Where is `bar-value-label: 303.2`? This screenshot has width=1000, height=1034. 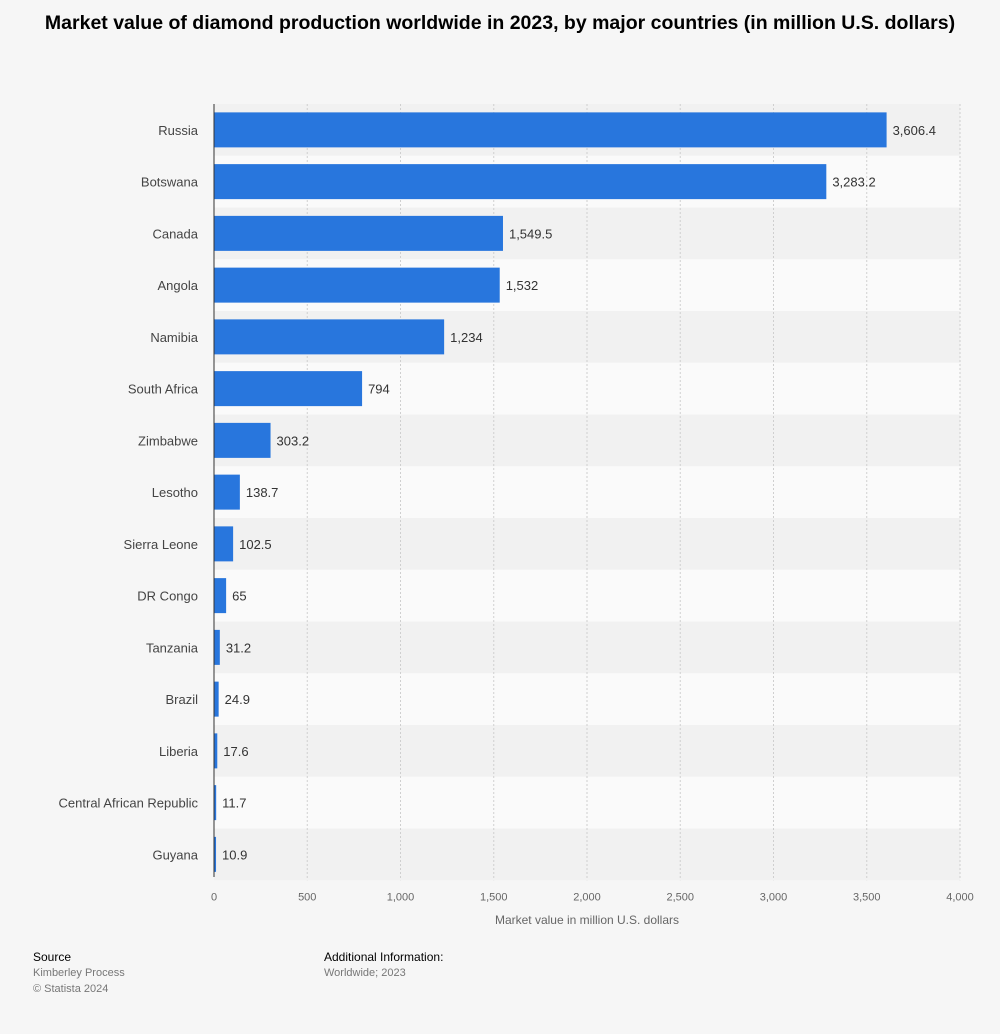
bar-value-label: 303.2 is located at coordinates (293, 440).